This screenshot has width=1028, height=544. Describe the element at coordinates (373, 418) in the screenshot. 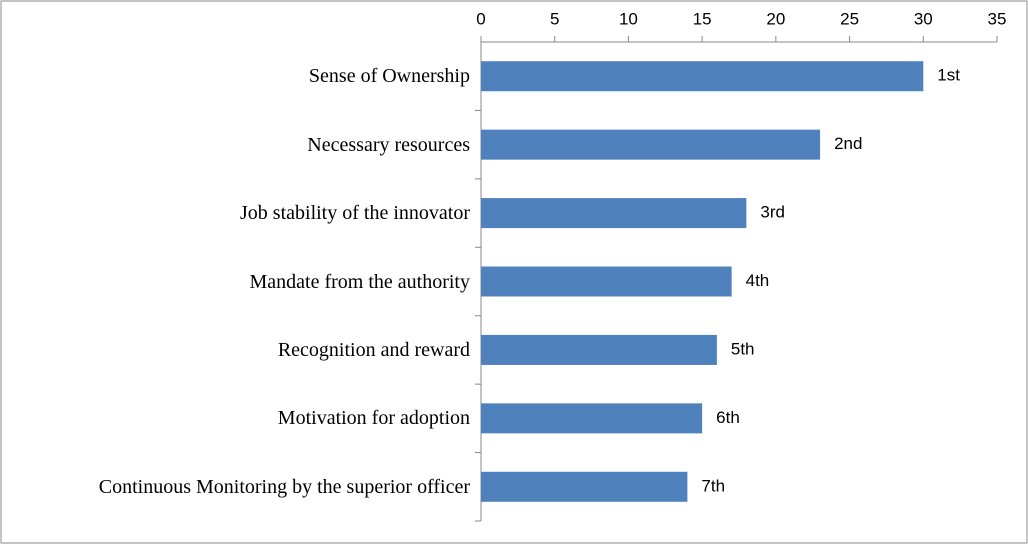

I see `y-tick-label: Motivation for adoption` at that location.